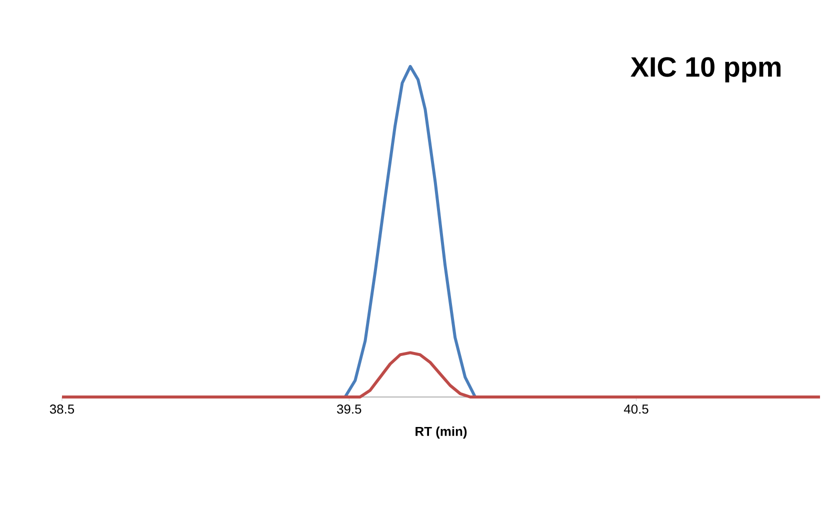 The width and height of the screenshot is (837, 514). Describe the element at coordinates (349, 409) in the screenshot. I see `x-tick-label: 39.5` at that location.